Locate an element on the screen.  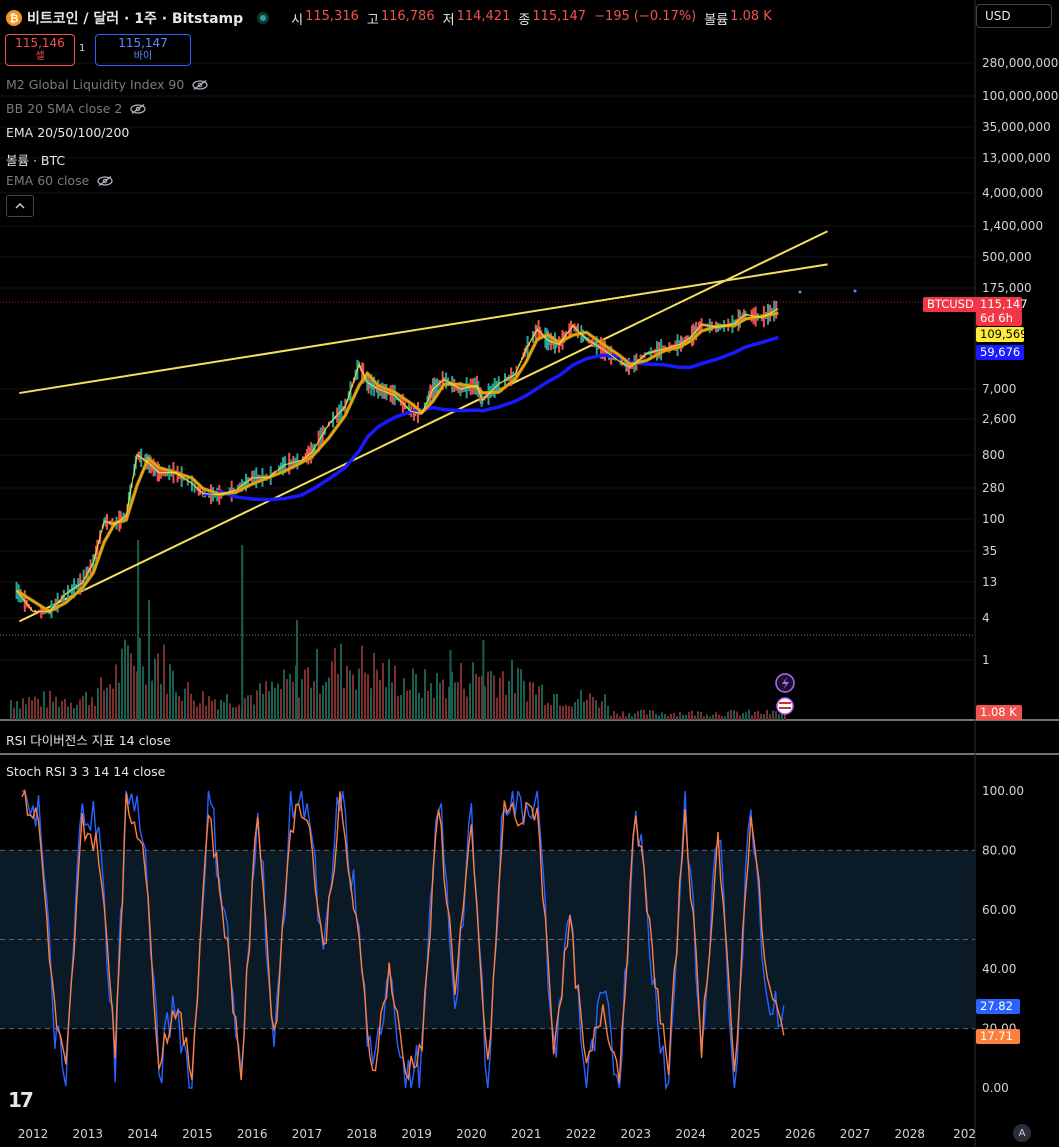
bar-countdown-tag: 6d 6h is located at coordinates (999, 318).